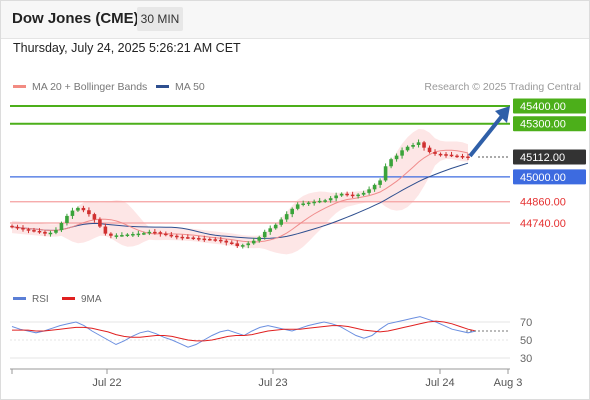  What do you see at coordinates (502, 114) in the screenshot?
I see `forecast-arrow-head` at bounding box center [502, 114].